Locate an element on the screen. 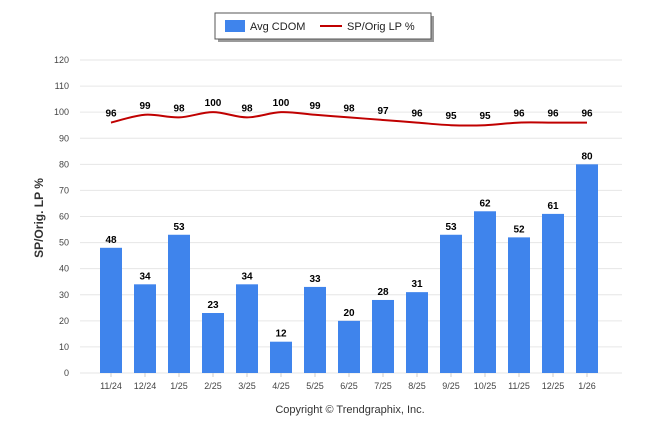 Image resolution: width=646 pixels, height=434 pixels. bar-value-label: 12 is located at coordinates (281, 334).